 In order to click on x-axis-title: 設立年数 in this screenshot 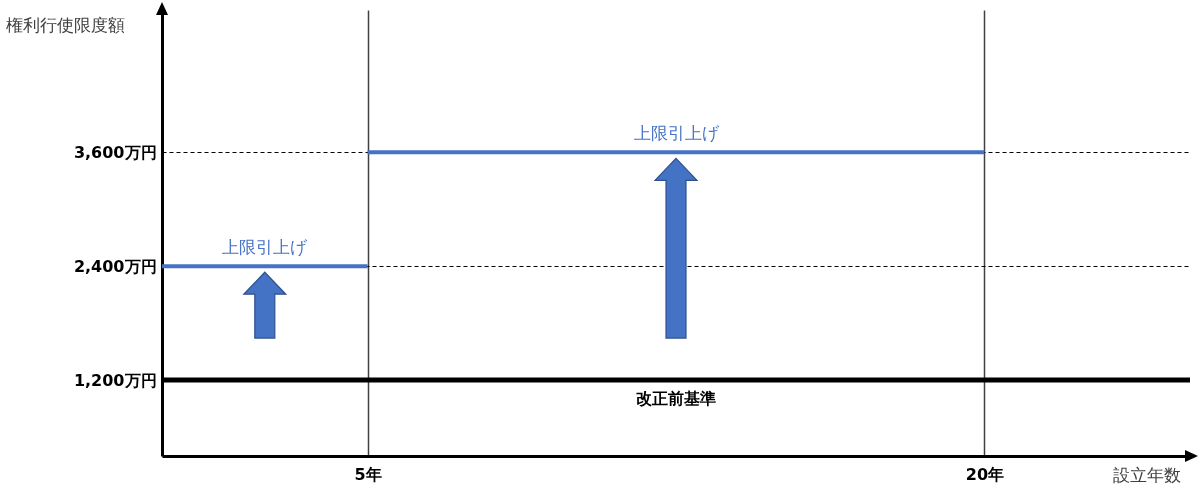, I will do `click(1146, 474)`.